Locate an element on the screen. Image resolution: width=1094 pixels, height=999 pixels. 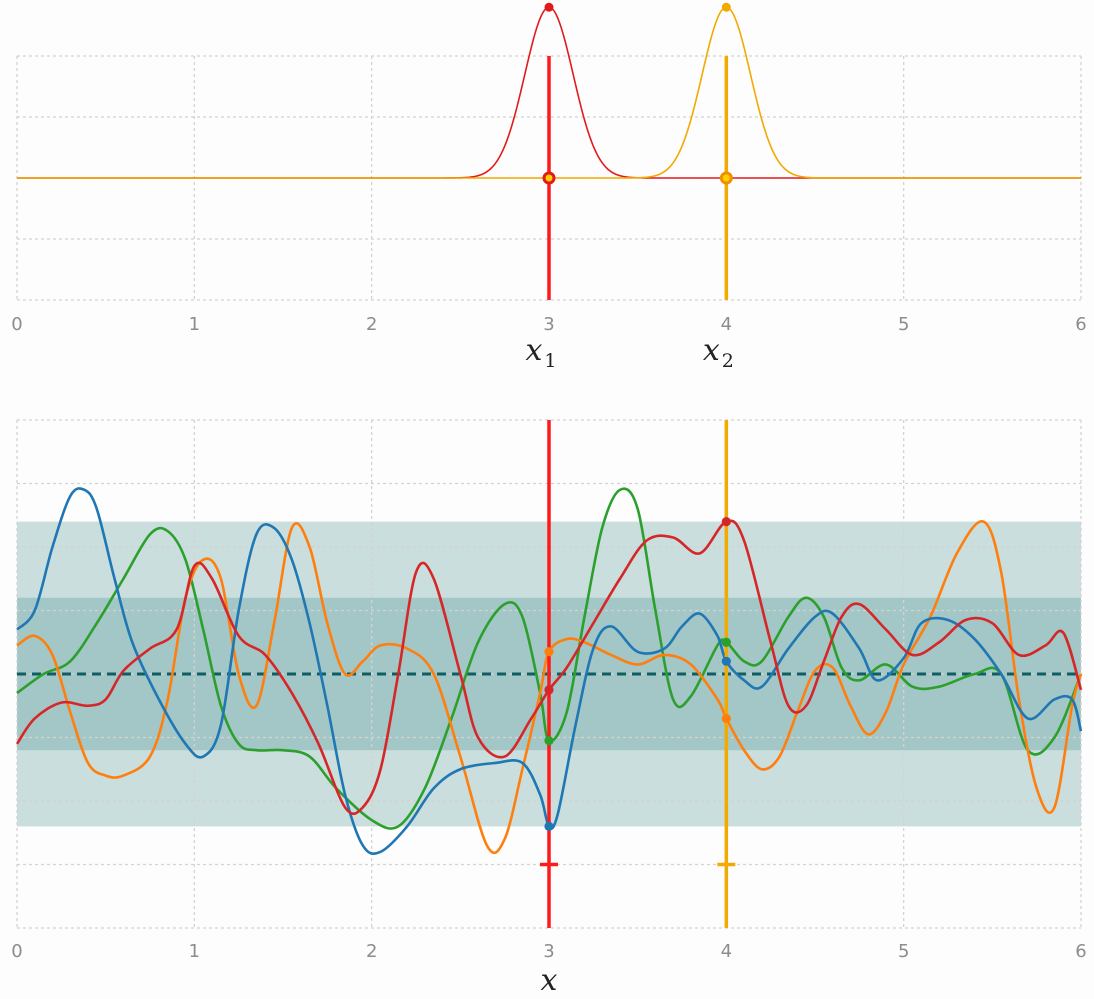
top-x-tick-label: 6 is located at coordinates (1080, 324).